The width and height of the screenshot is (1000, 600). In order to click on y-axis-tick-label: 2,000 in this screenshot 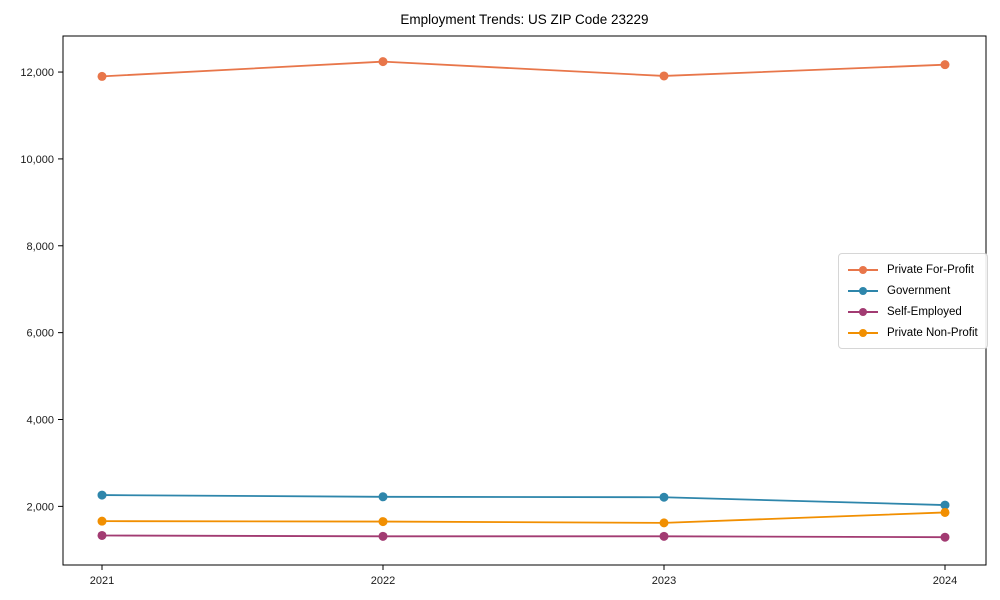, I will do `click(40, 507)`.